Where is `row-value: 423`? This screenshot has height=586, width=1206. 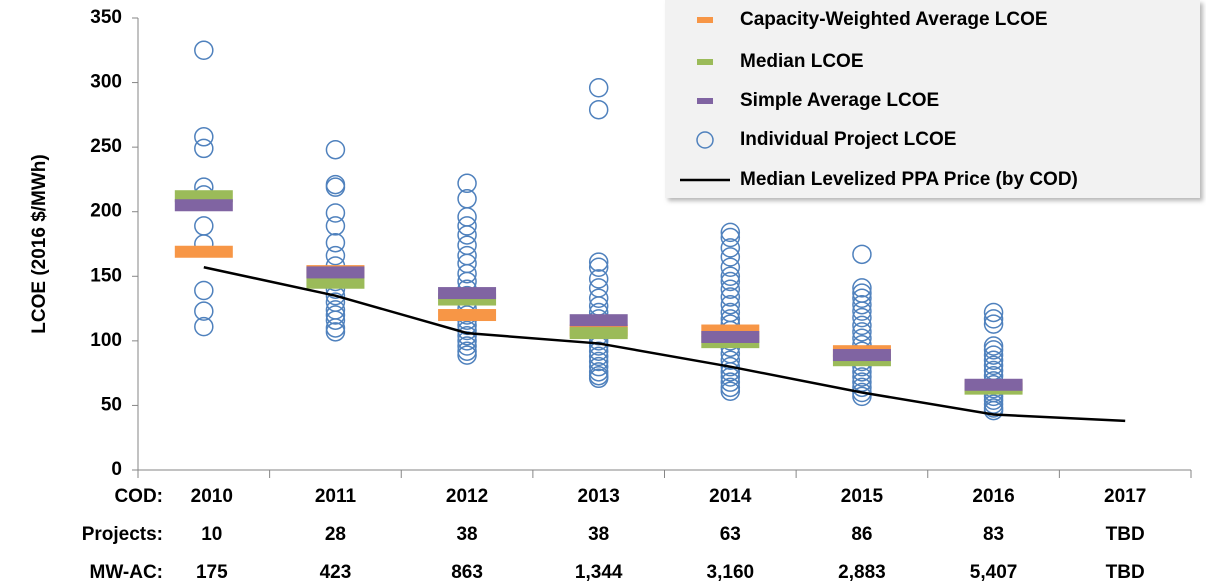 row-value: 423 is located at coordinates (336, 572).